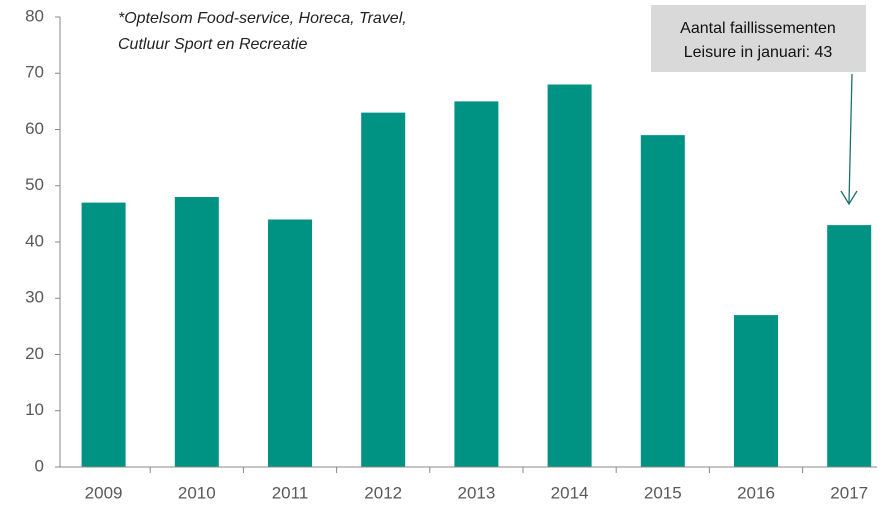 Image resolution: width=887 pixels, height=506 pixels. Describe the element at coordinates (476, 492) in the screenshot. I see `x-tick-label: 2013` at that location.